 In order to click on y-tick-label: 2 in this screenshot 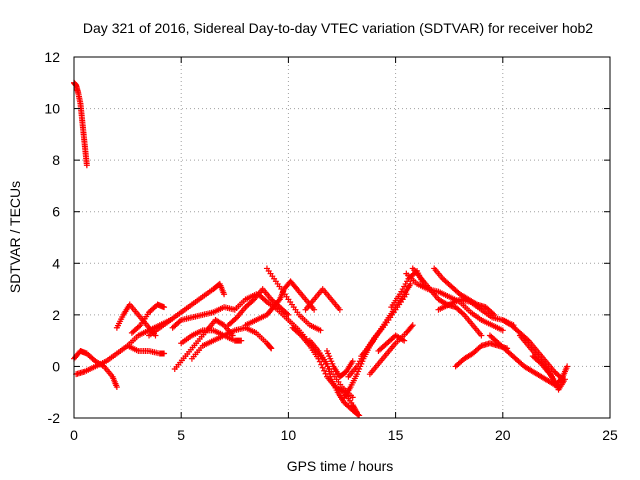, I will do `click(56, 315)`.